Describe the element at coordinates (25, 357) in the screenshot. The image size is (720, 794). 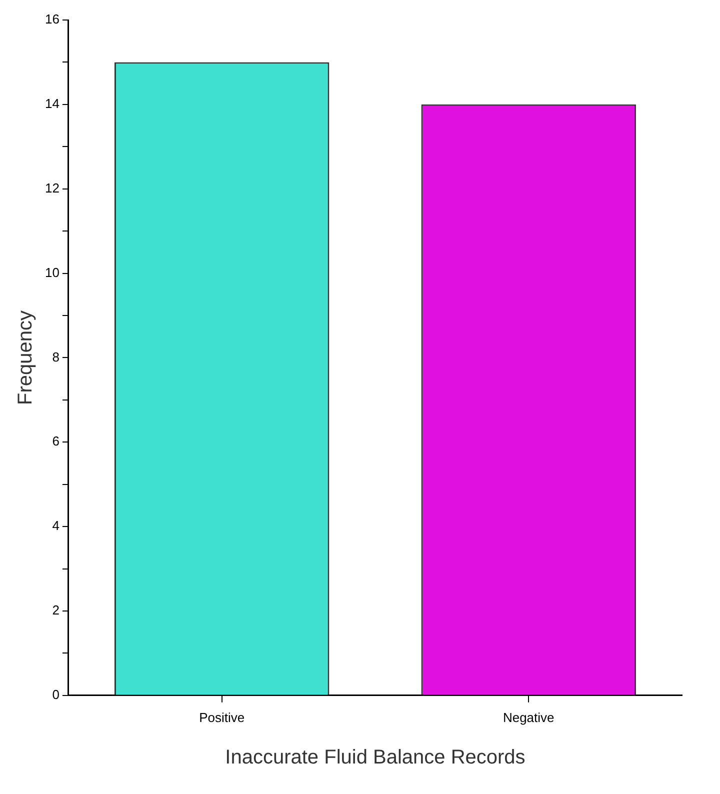
I see `y-axis-title: Frequency` at that location.